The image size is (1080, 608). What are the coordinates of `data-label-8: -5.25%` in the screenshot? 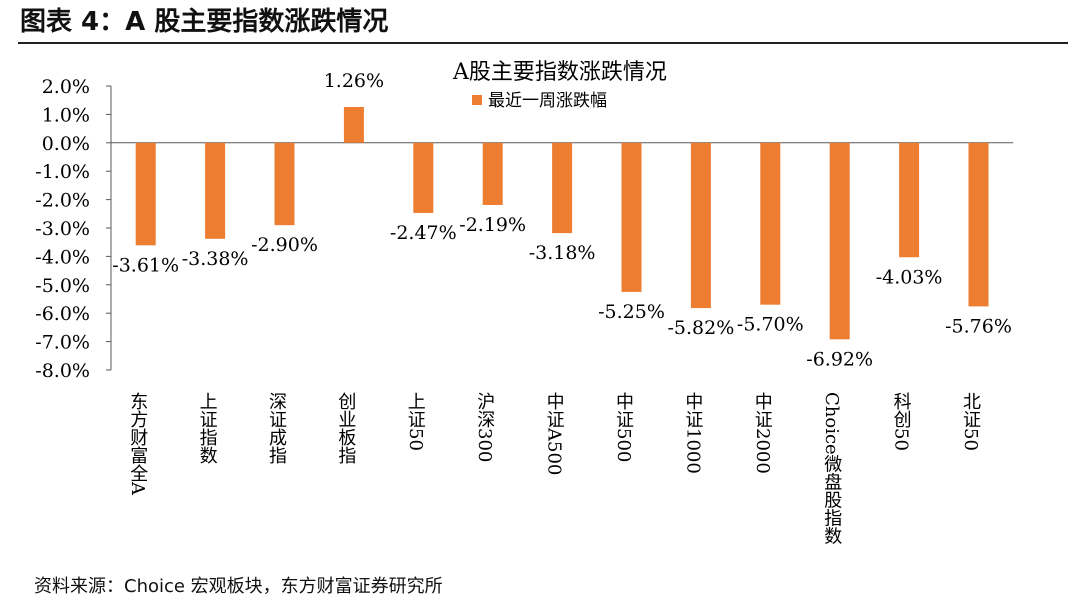 It's located at (631, 312).